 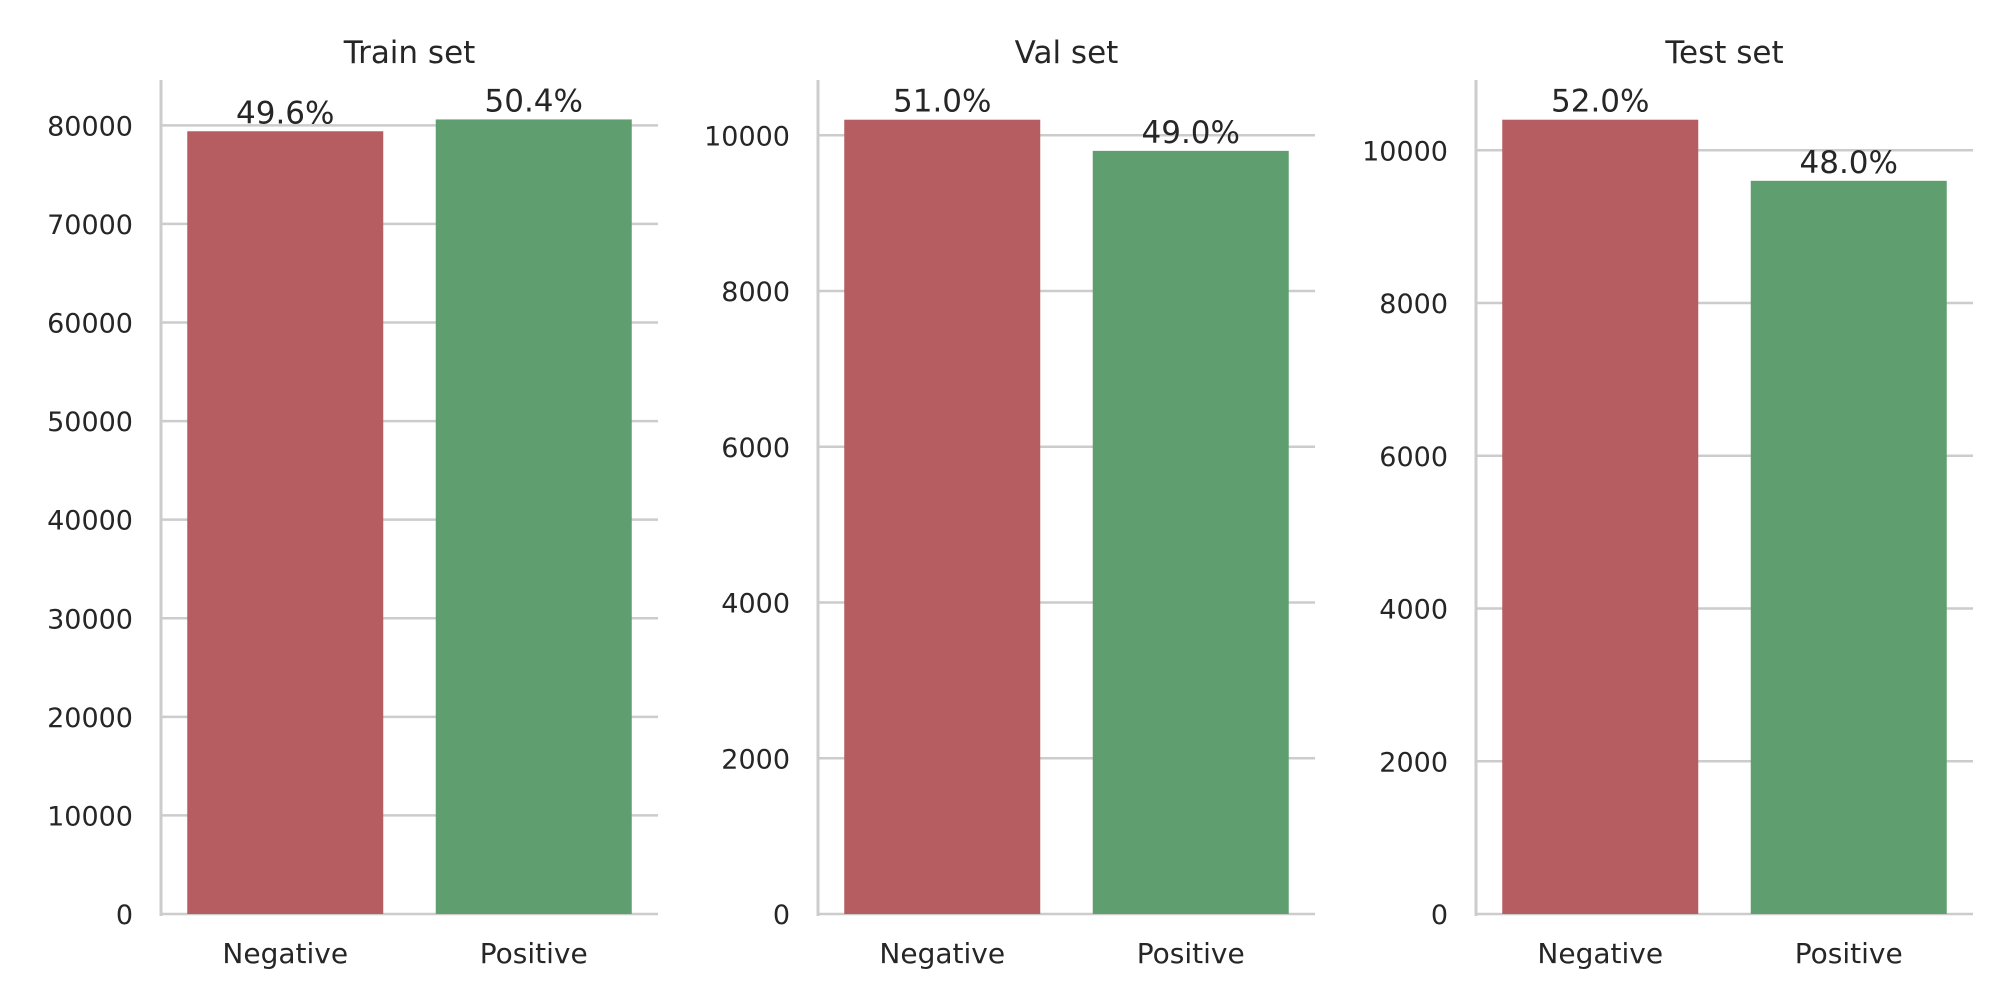 What do you see at coordinates (1067, 53) in the screenshot?
I see `chart-title: Val set` at bounding box center [1067, 53].